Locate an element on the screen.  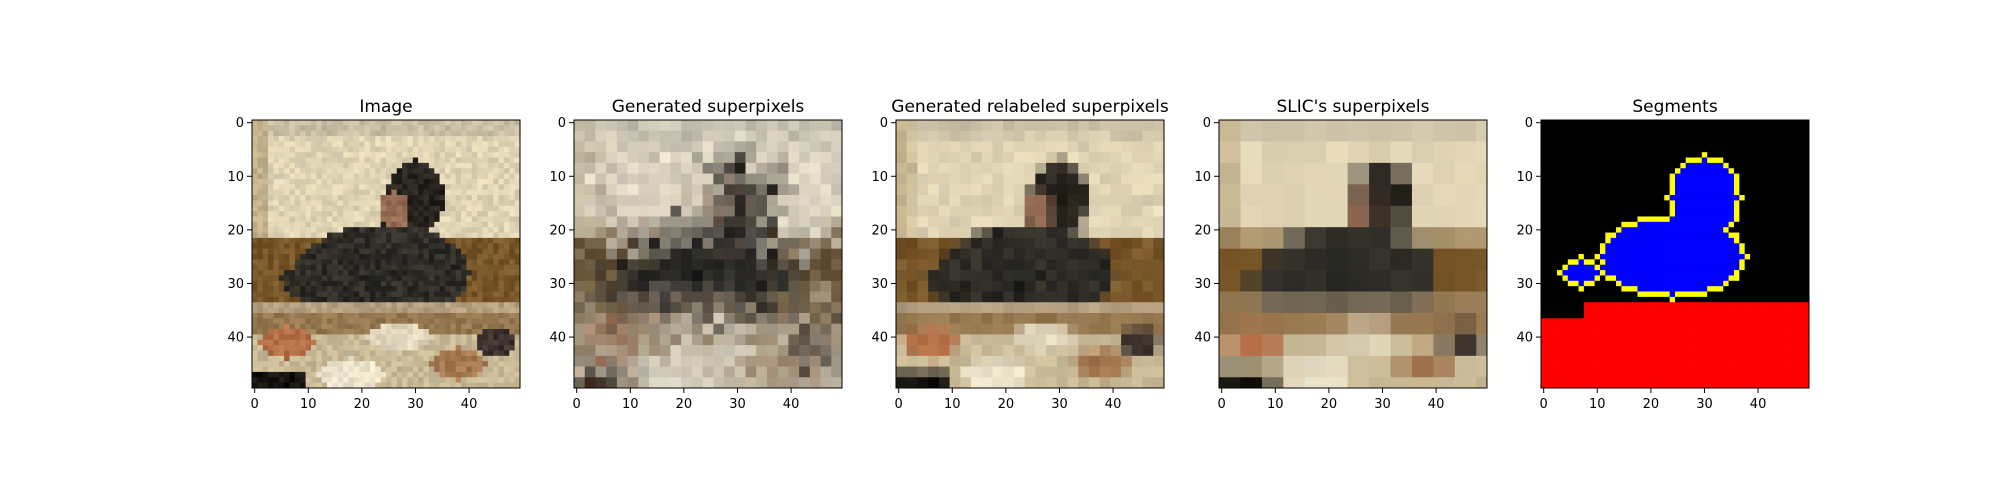
panel-title: SLIC's superpixels is located at coordinates (1352, 107).